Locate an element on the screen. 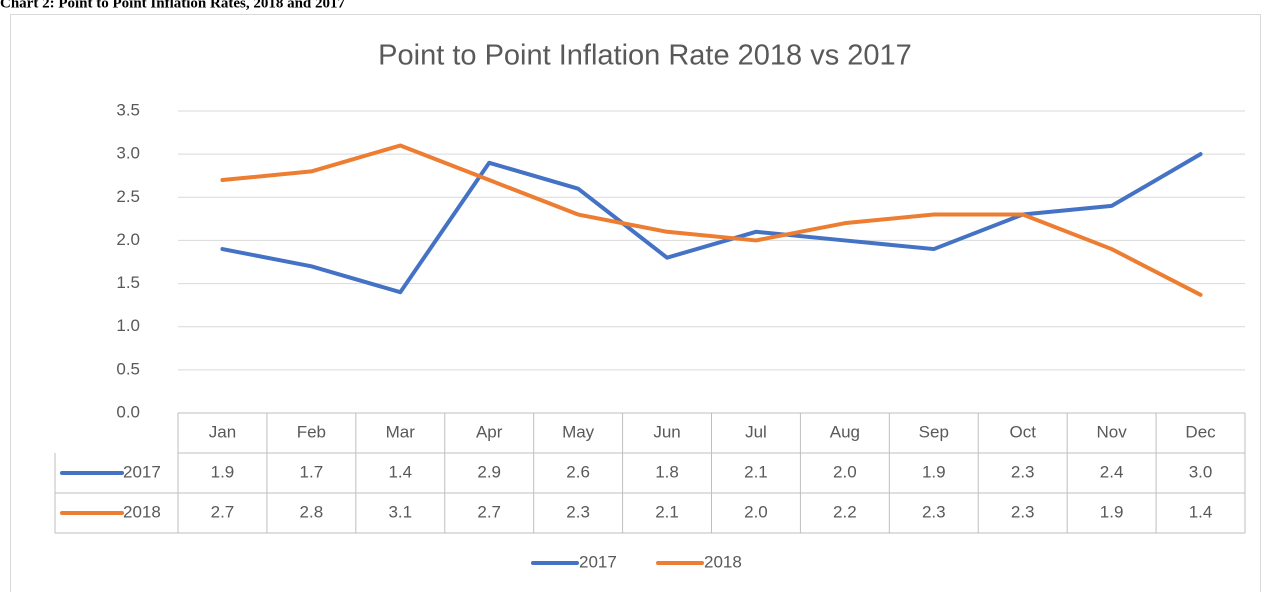 The image size is (1262, 592). x-tick-label: Aug is located at coordinates (845, 431).